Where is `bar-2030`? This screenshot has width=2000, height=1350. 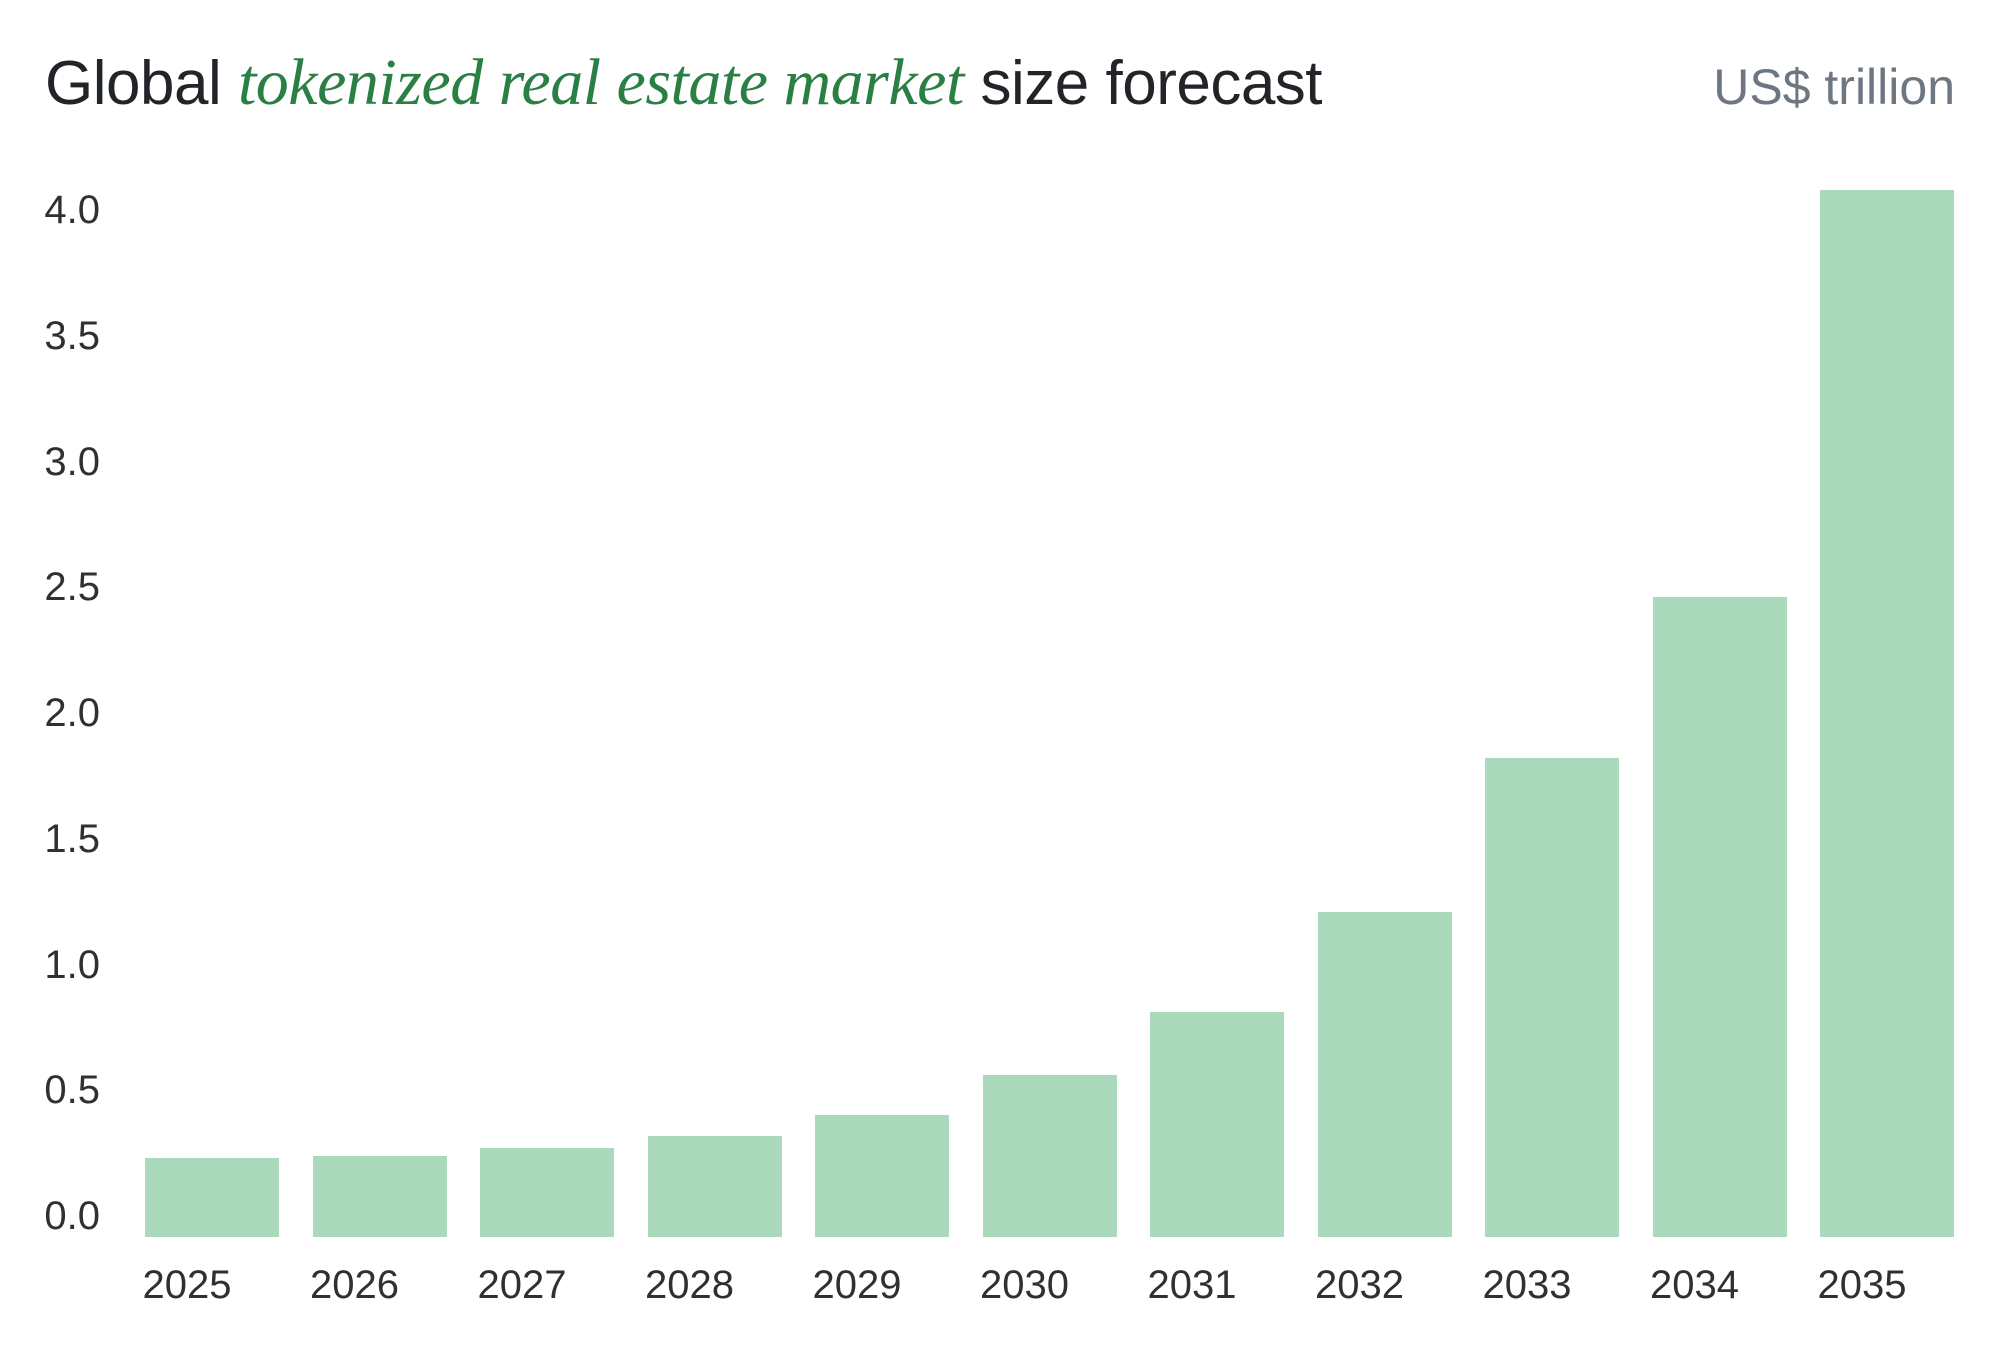
bar-2030 is located at coordinates (1049, 1156).